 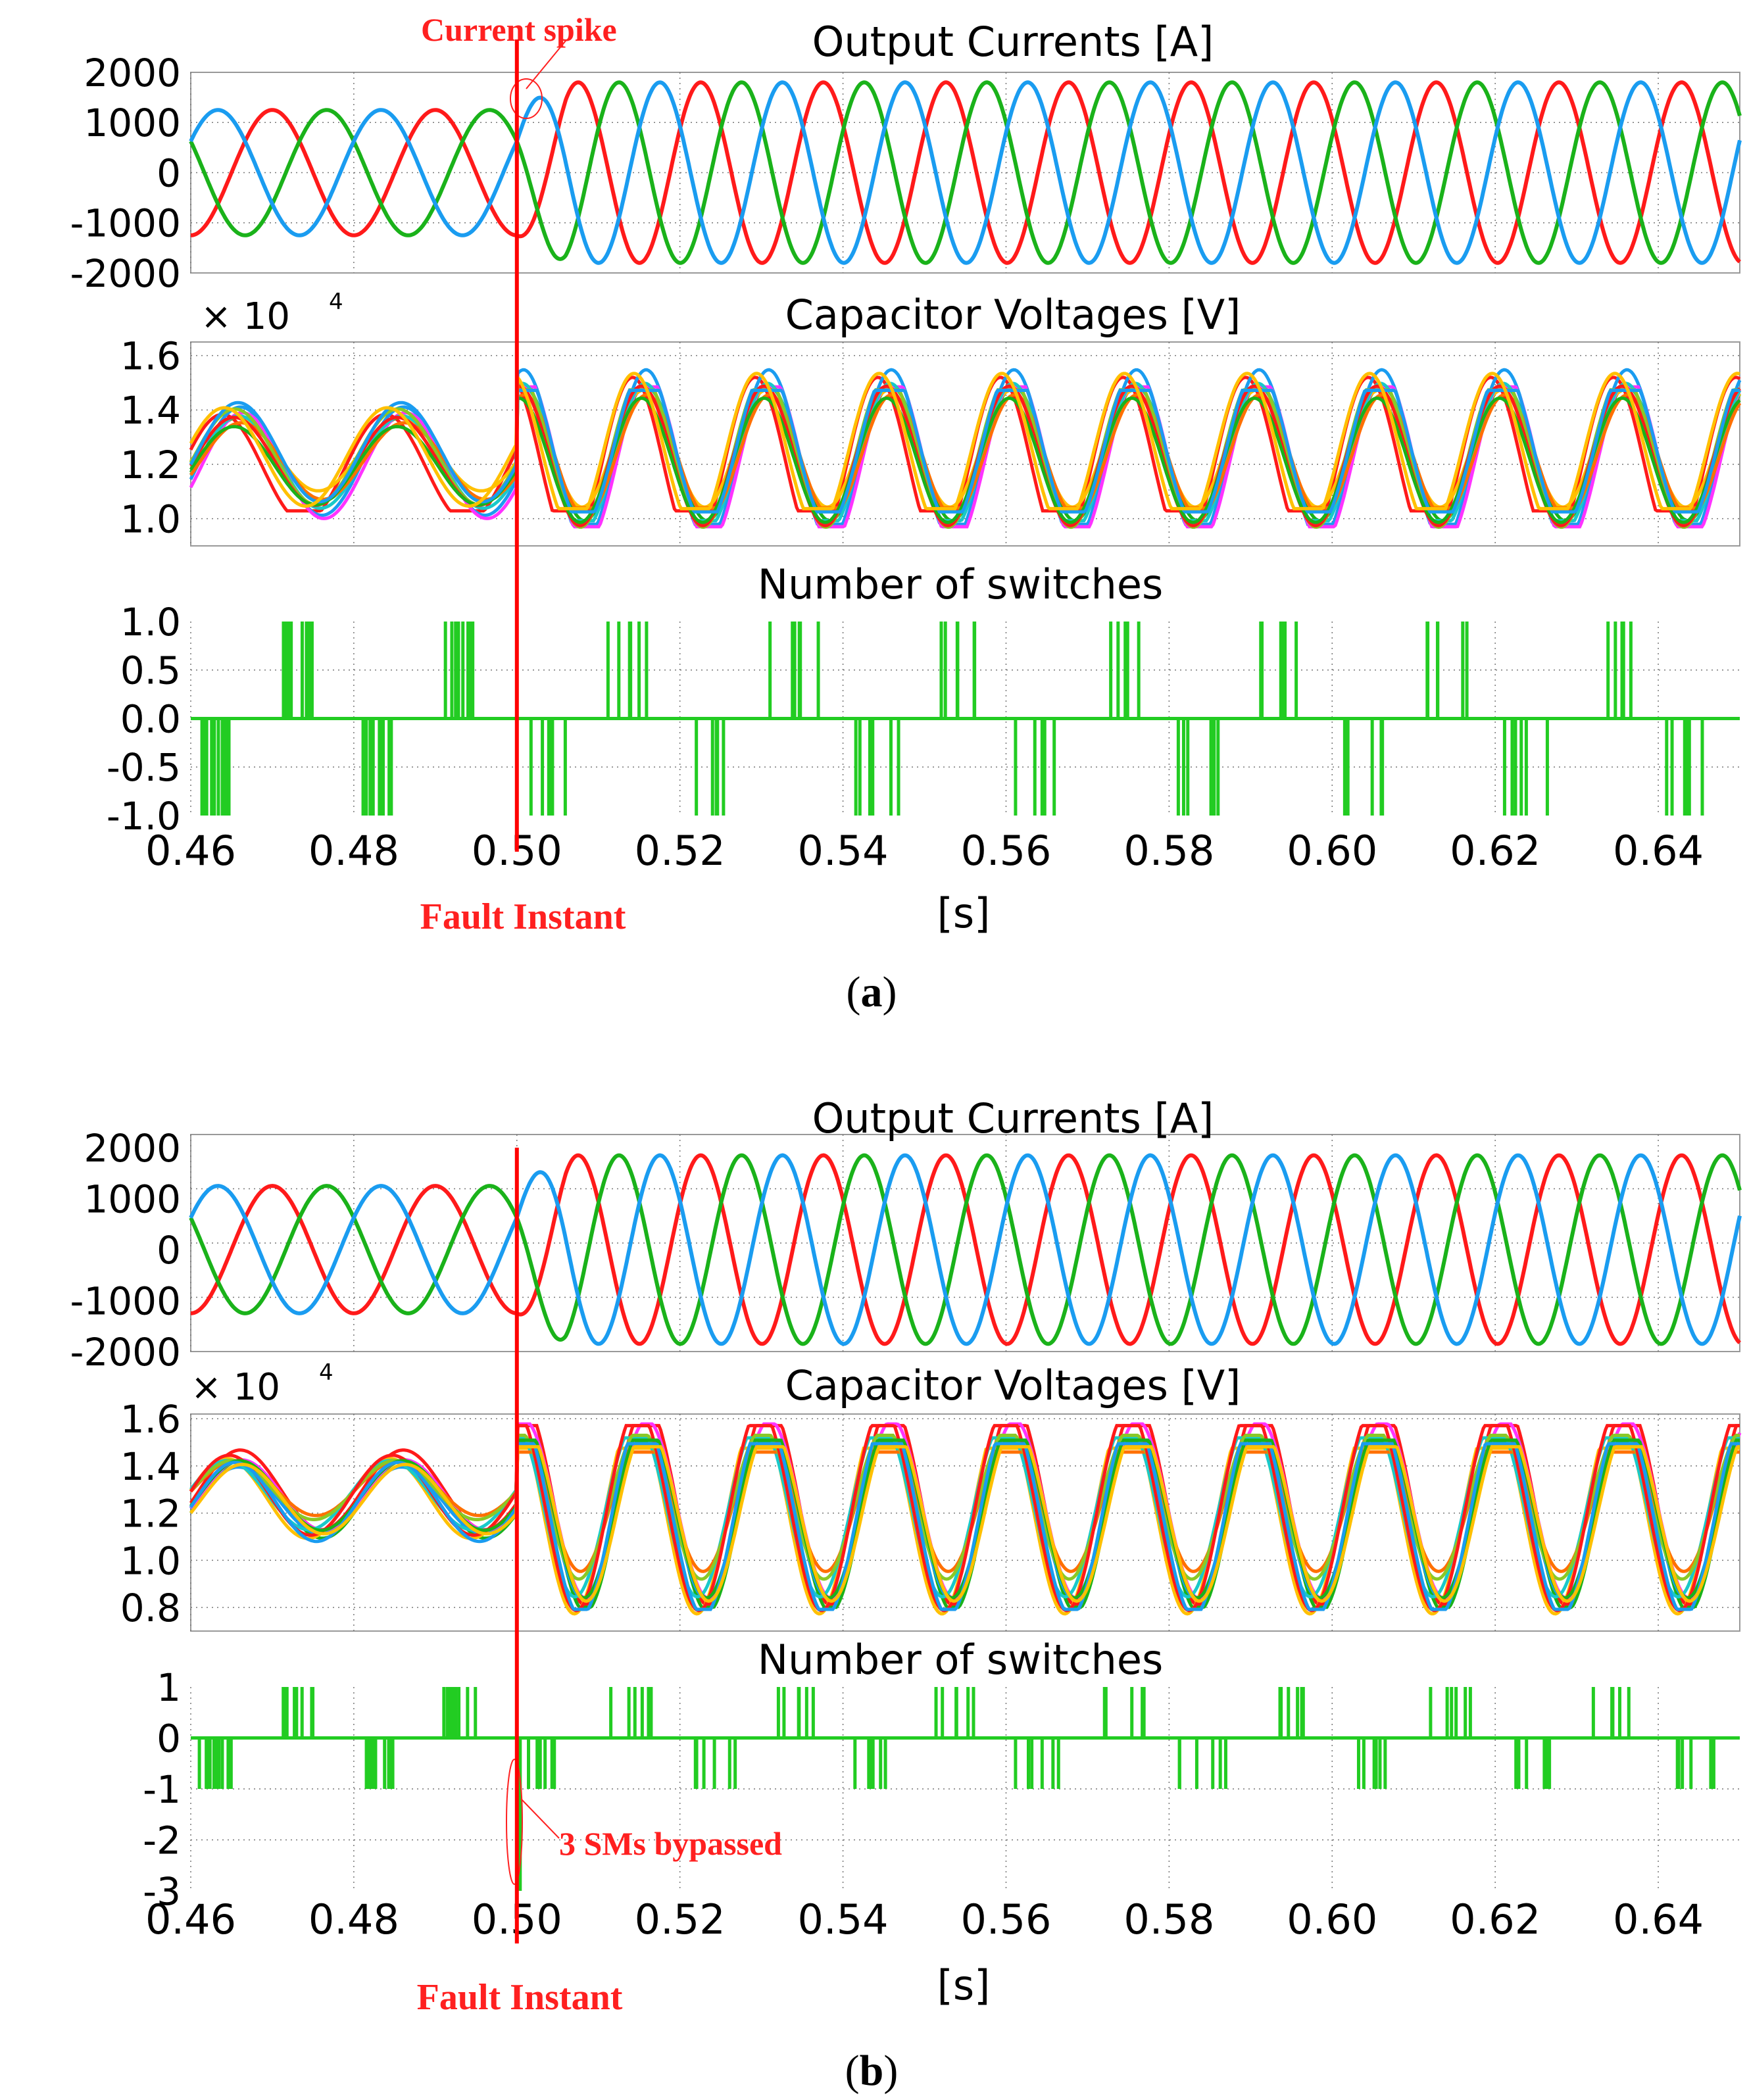 I want to click on panel-a-x-label: [s], so click(x=964, y=913).